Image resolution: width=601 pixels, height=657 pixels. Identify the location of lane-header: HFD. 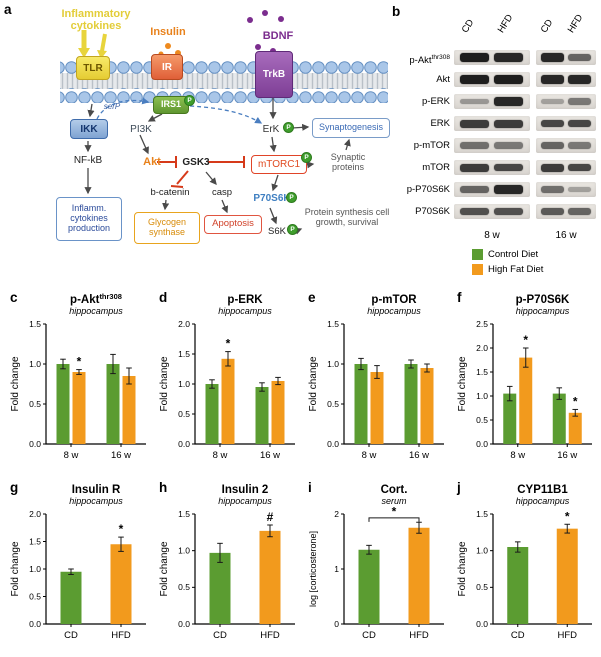
(575, 23).